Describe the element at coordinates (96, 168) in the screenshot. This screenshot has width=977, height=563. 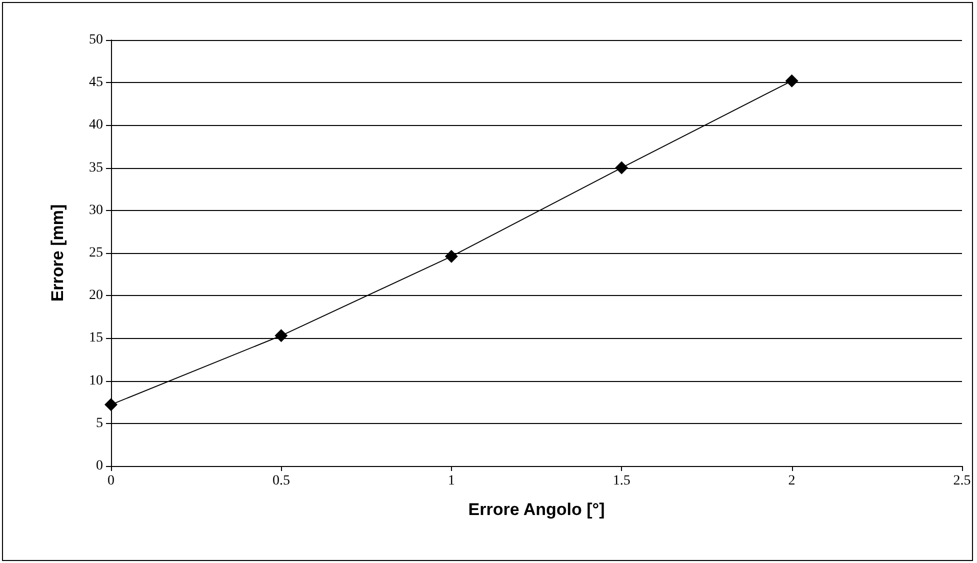
I see `y-tick-label: 35` at that location.